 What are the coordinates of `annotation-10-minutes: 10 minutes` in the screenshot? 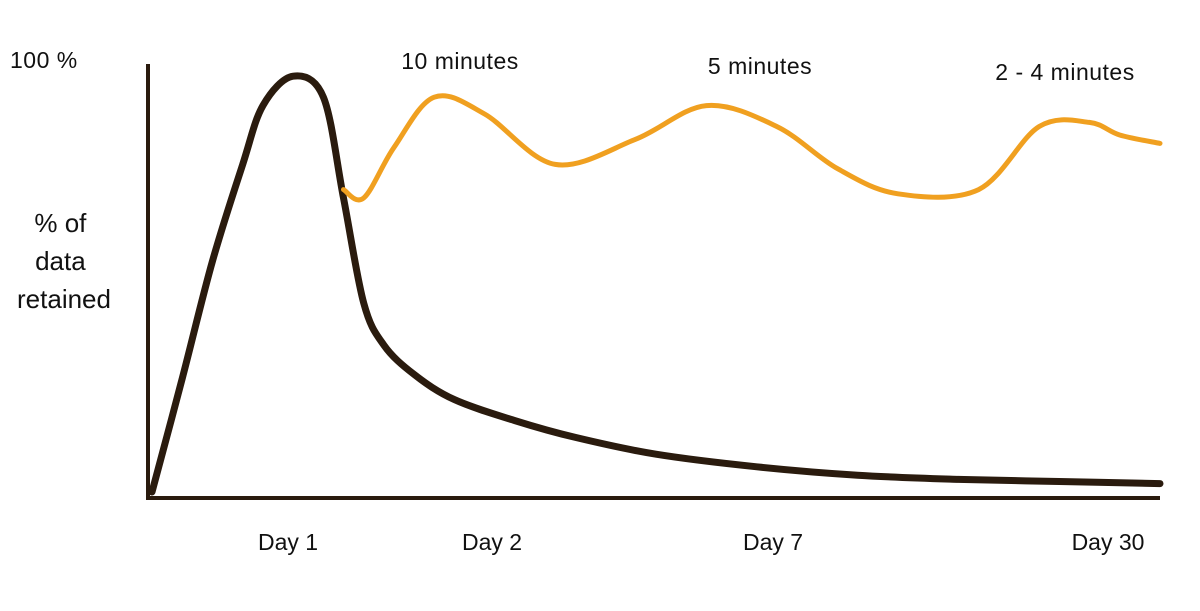 It's located at (460, 61).